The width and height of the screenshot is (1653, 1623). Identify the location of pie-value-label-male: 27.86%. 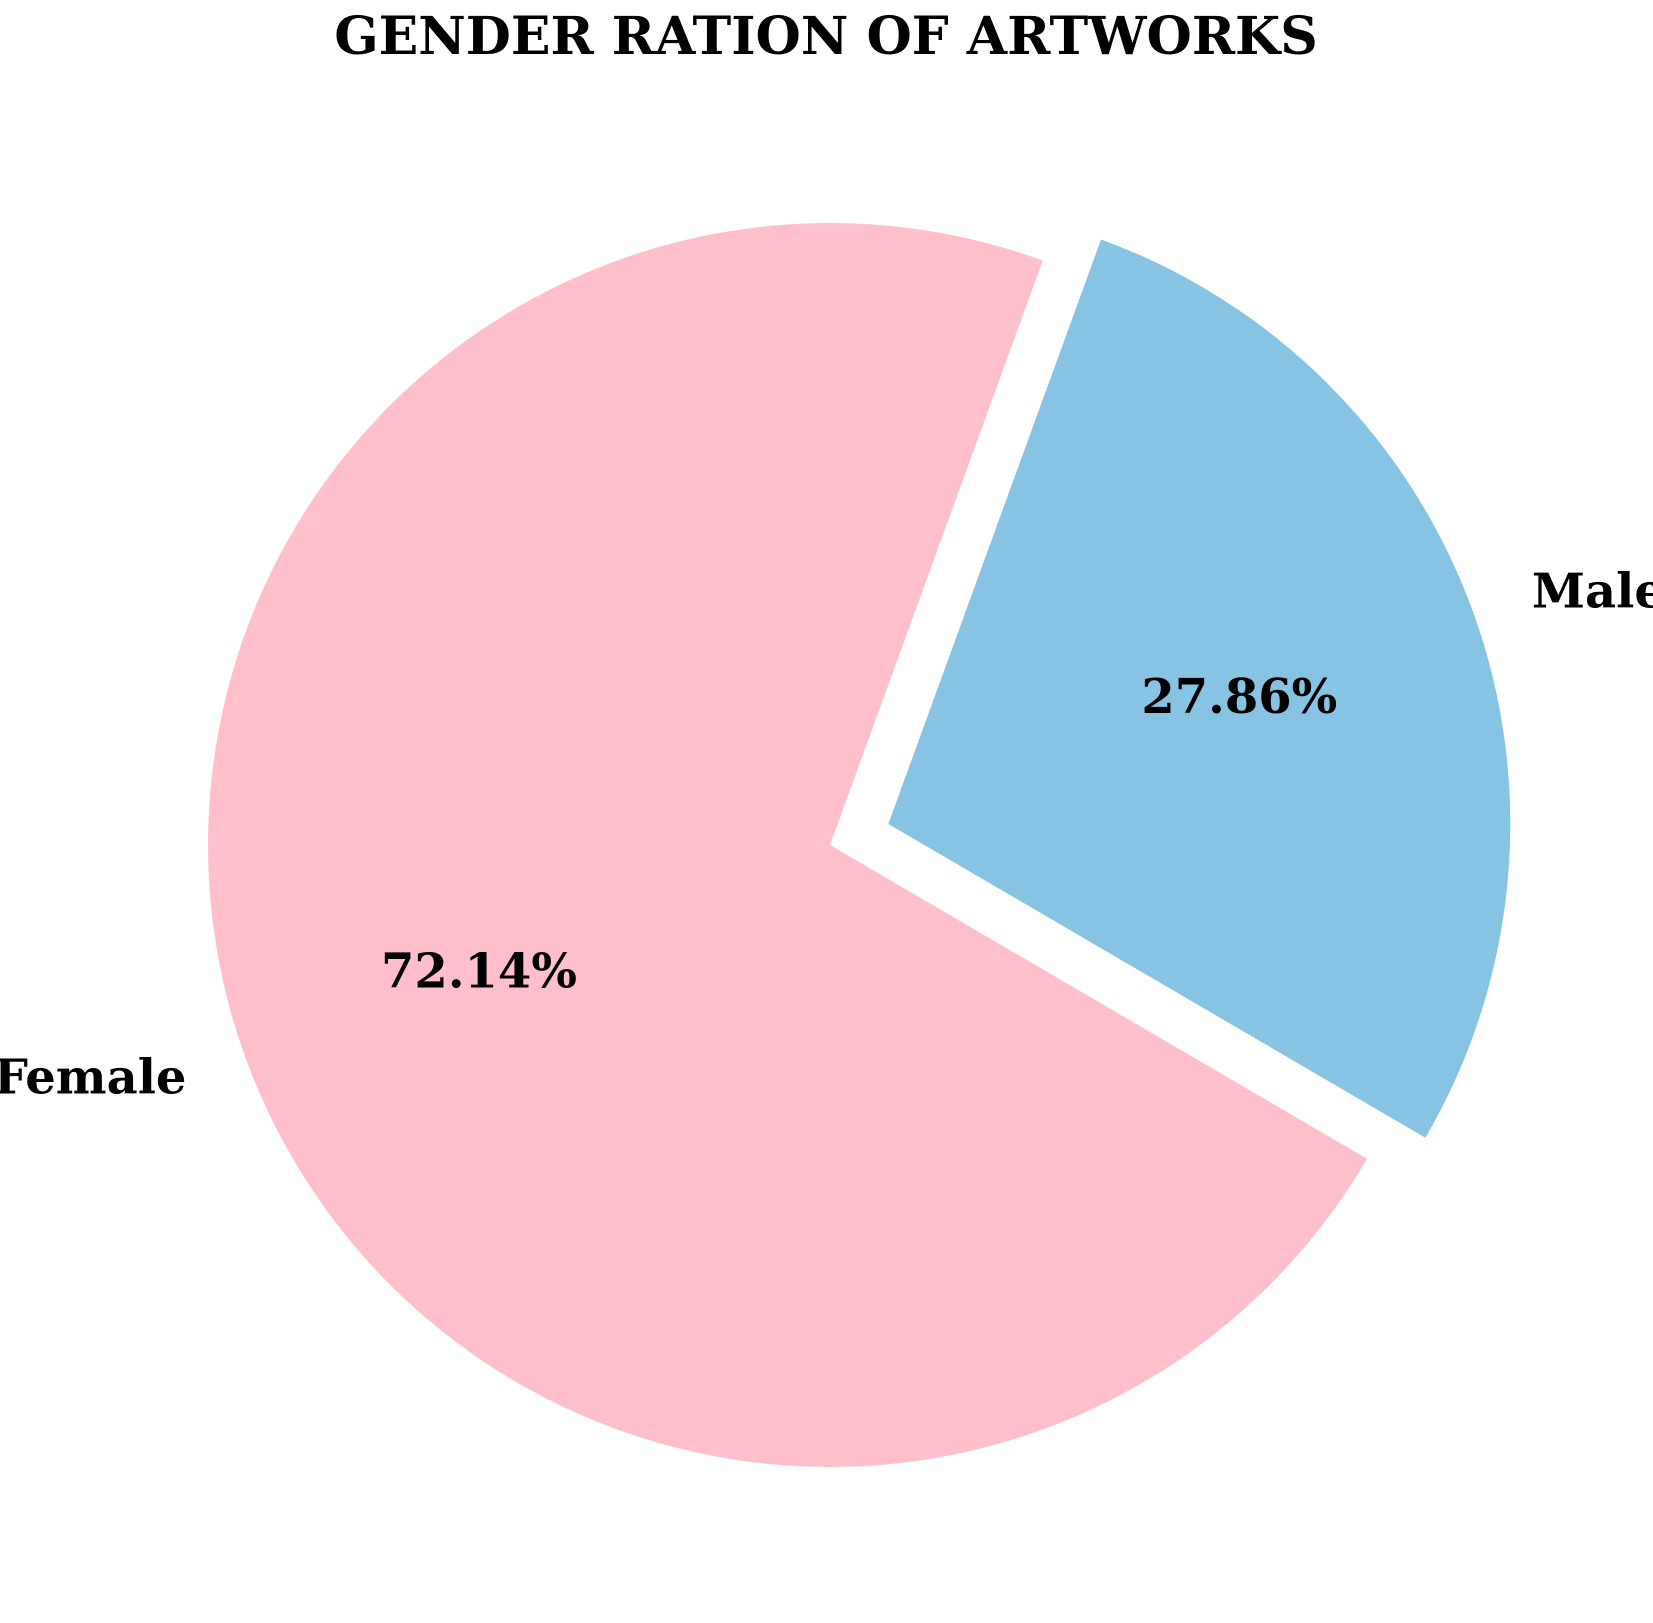
(1239, 697).